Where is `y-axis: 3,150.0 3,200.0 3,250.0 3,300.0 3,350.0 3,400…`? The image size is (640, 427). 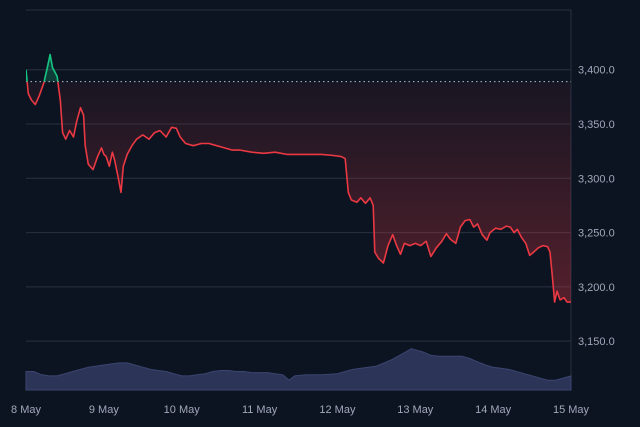
y-axis: 3,150.0 3,200.0 3,250.0 3,300.0 3,350.0 3,400… is located at coordinates (596, 206).